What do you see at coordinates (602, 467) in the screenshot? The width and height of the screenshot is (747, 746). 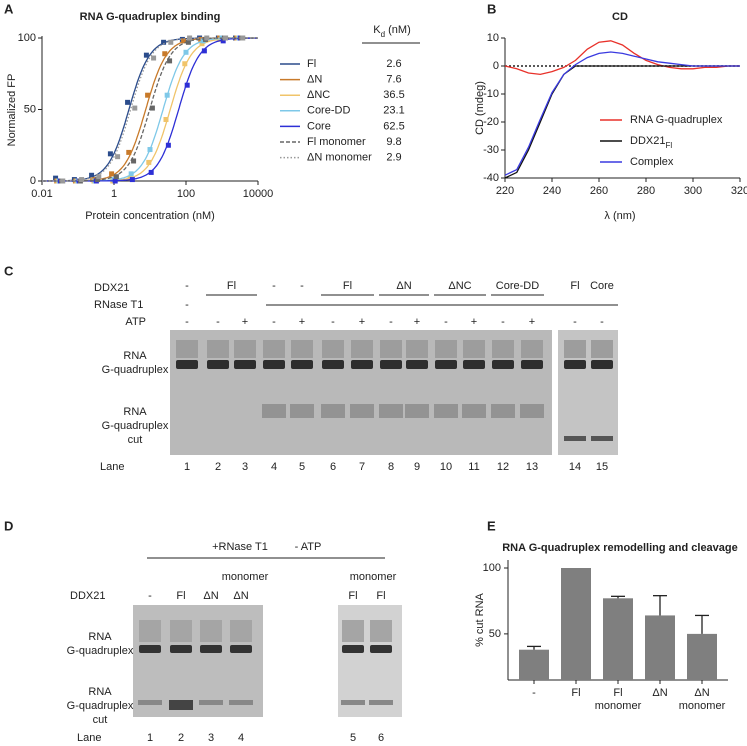 I see `lane-number: 15` at bounding box center [602, 467].